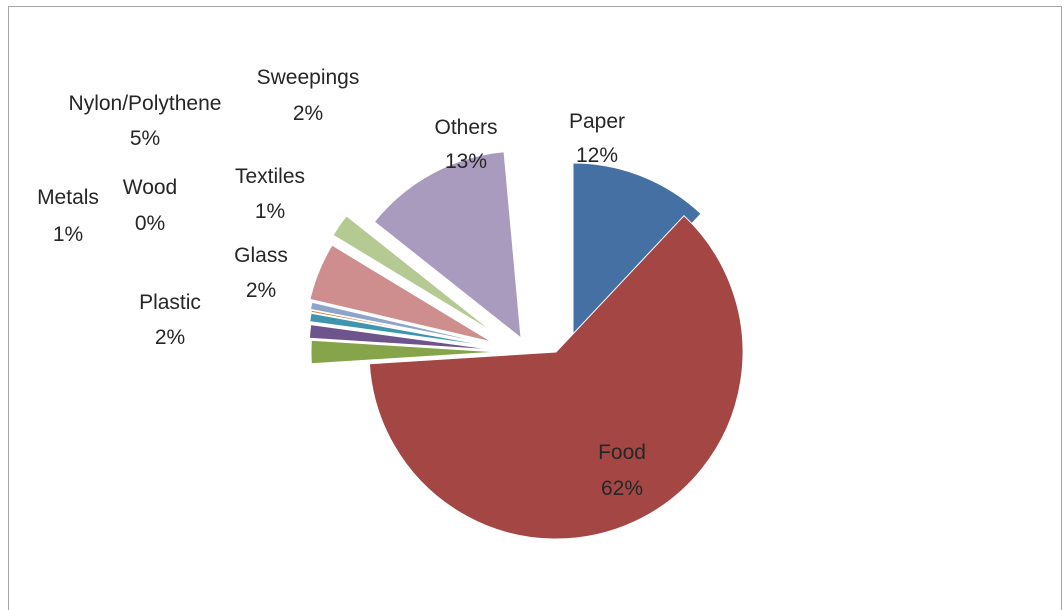  I want to click on pie-slice-metals, so click(402, 330).